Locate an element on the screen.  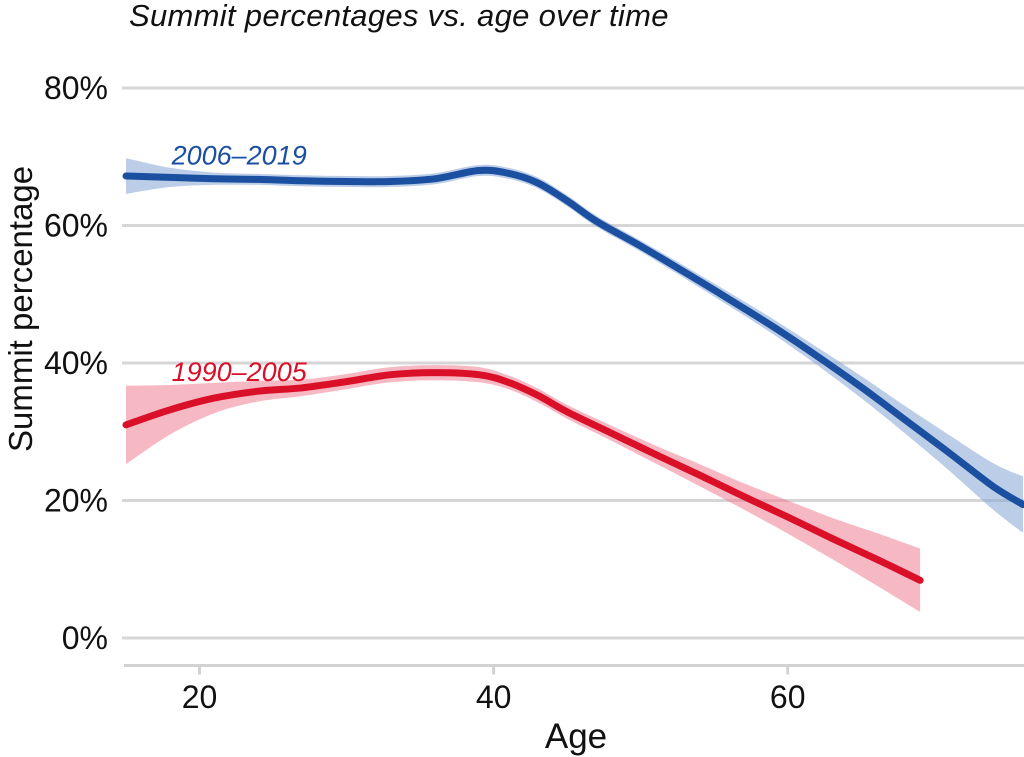
series-label-1990-2005: 1990–2005 is located at coordinates (240, 372).